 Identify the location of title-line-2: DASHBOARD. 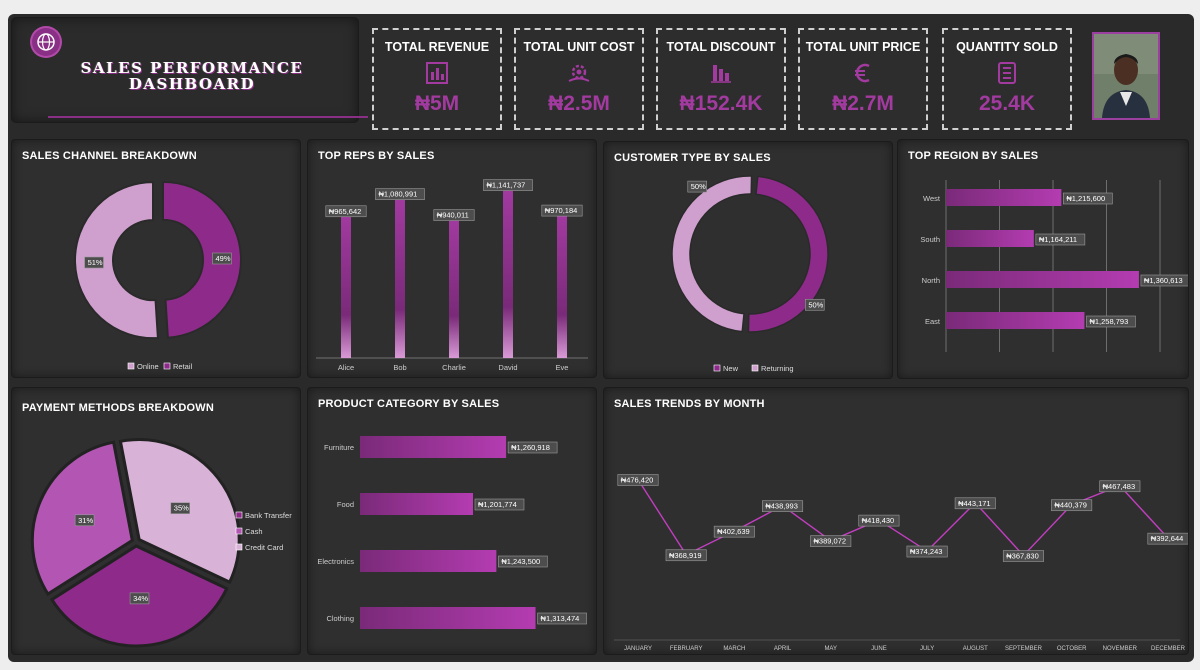
(192, 84).